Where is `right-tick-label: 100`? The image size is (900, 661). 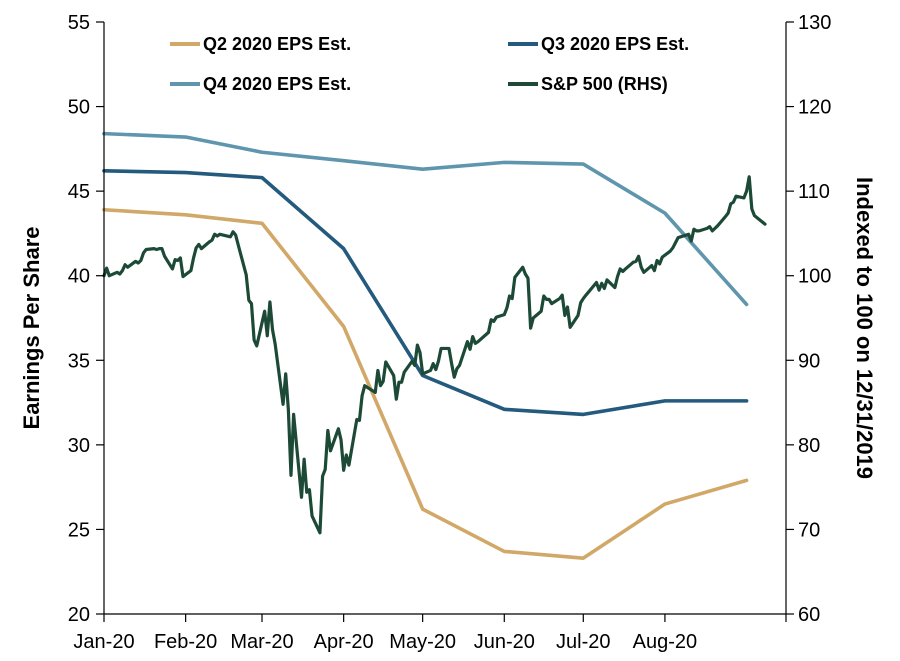 right-tick-label: 100 is located at coordinates (814, 277).